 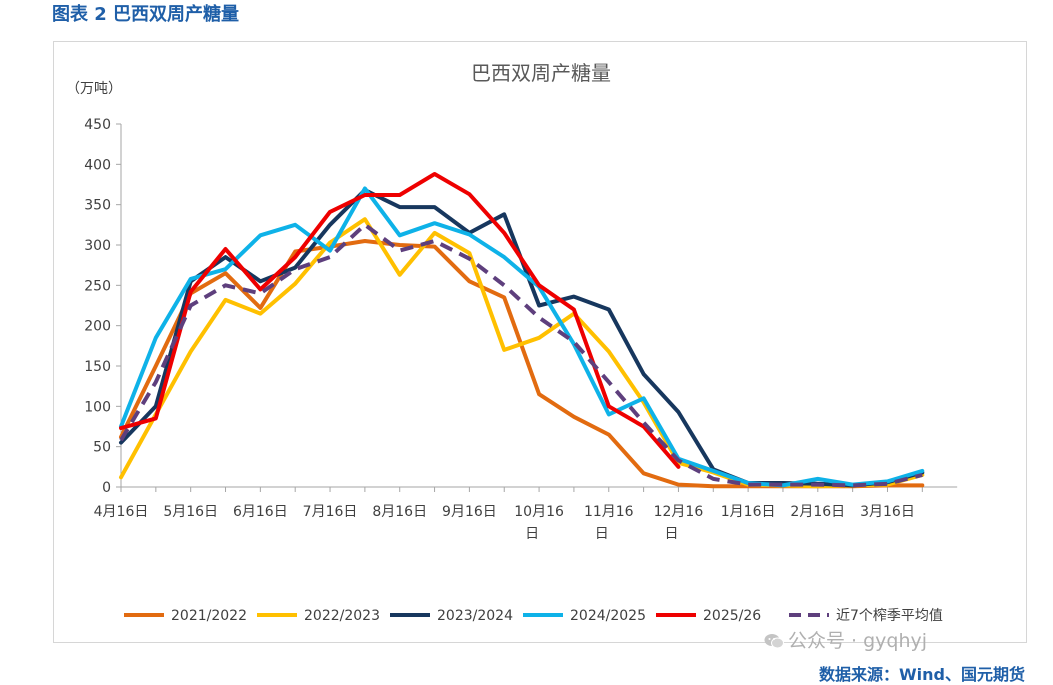 I want to click on y-tick-label: 350, so click(x=97, y=206).